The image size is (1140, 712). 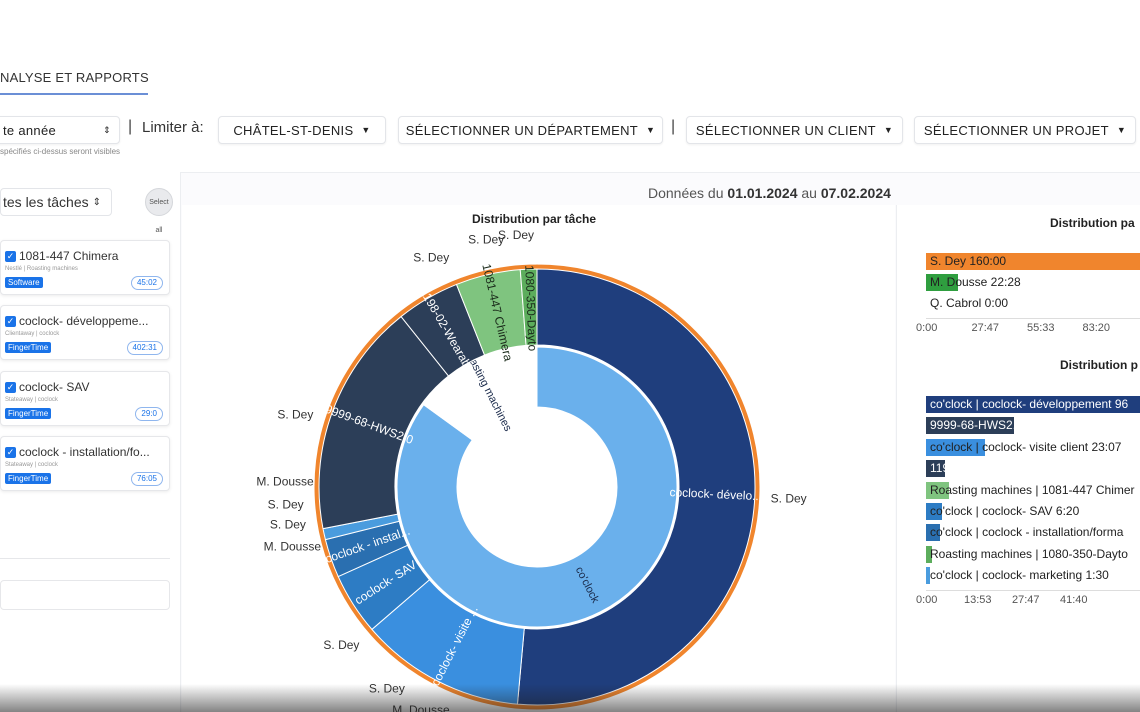 What do you see at coordinates (60, 130) in the screenshot?
I see `period-select: te année ⇕` at bounding box center [60, 130].